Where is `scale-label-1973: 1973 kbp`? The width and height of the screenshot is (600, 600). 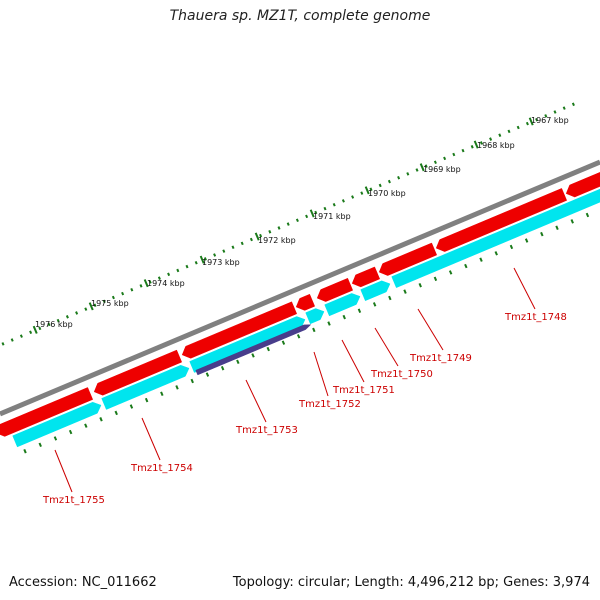 scale-label-1973: 1973 kbp is located at coordinates (221, 262).